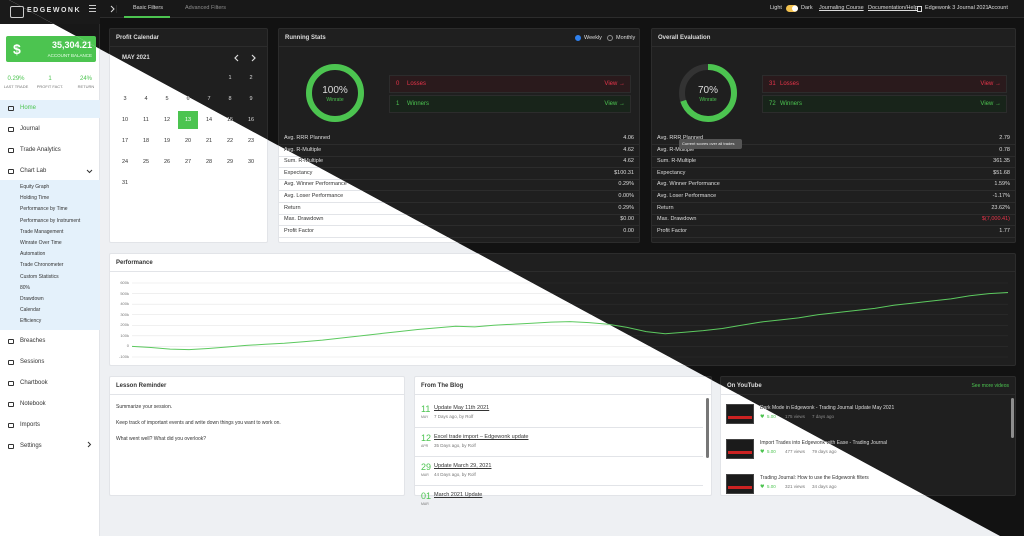  Describe the element at coordinates (335, 90) in the screenshot. I see `gauge-value: 100%` at that location.